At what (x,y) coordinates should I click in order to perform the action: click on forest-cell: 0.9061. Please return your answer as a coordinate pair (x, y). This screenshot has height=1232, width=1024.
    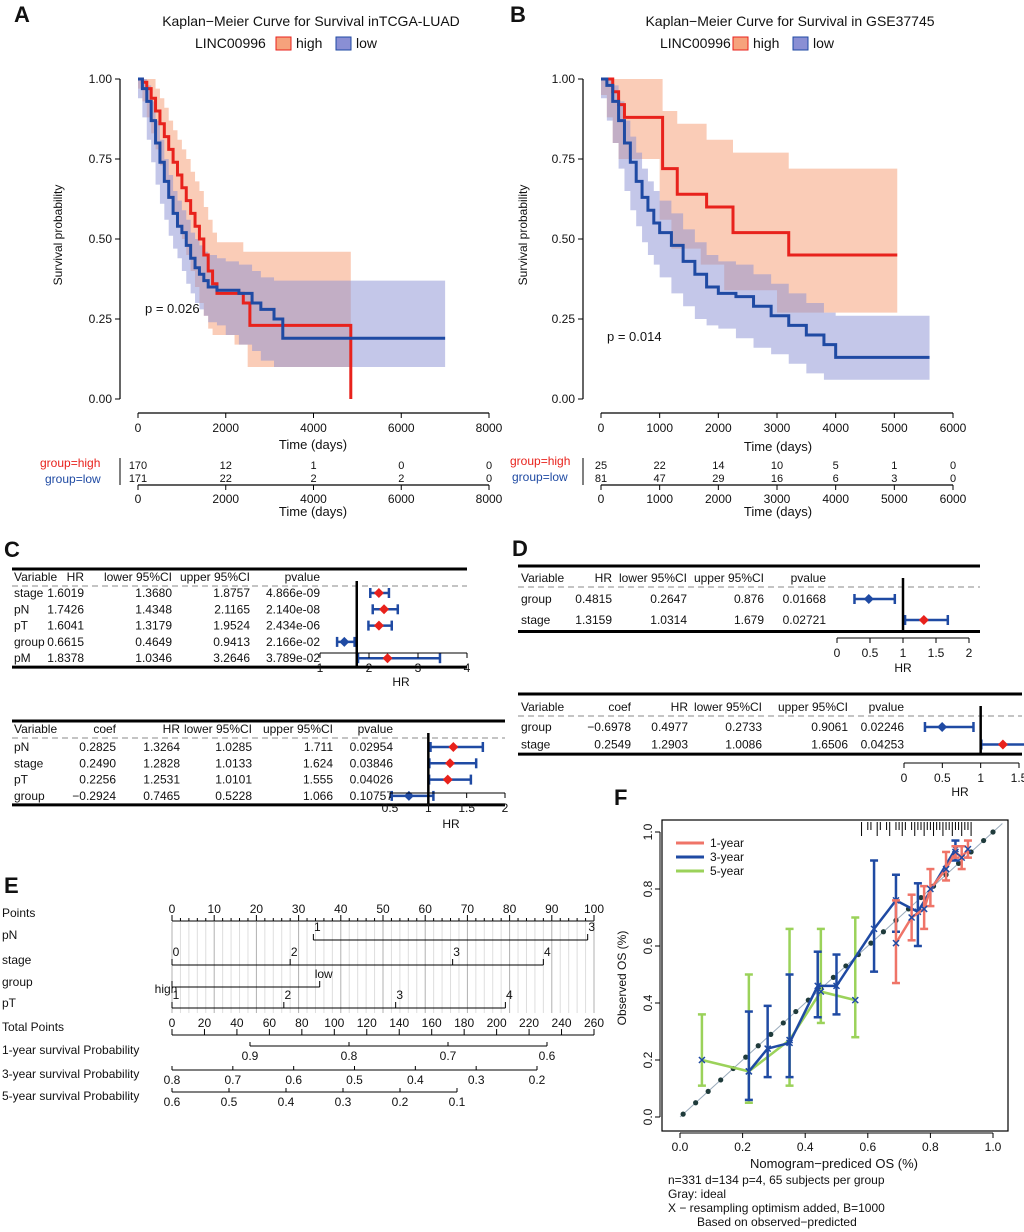
    Looking at the image, I should click on (829, 727).